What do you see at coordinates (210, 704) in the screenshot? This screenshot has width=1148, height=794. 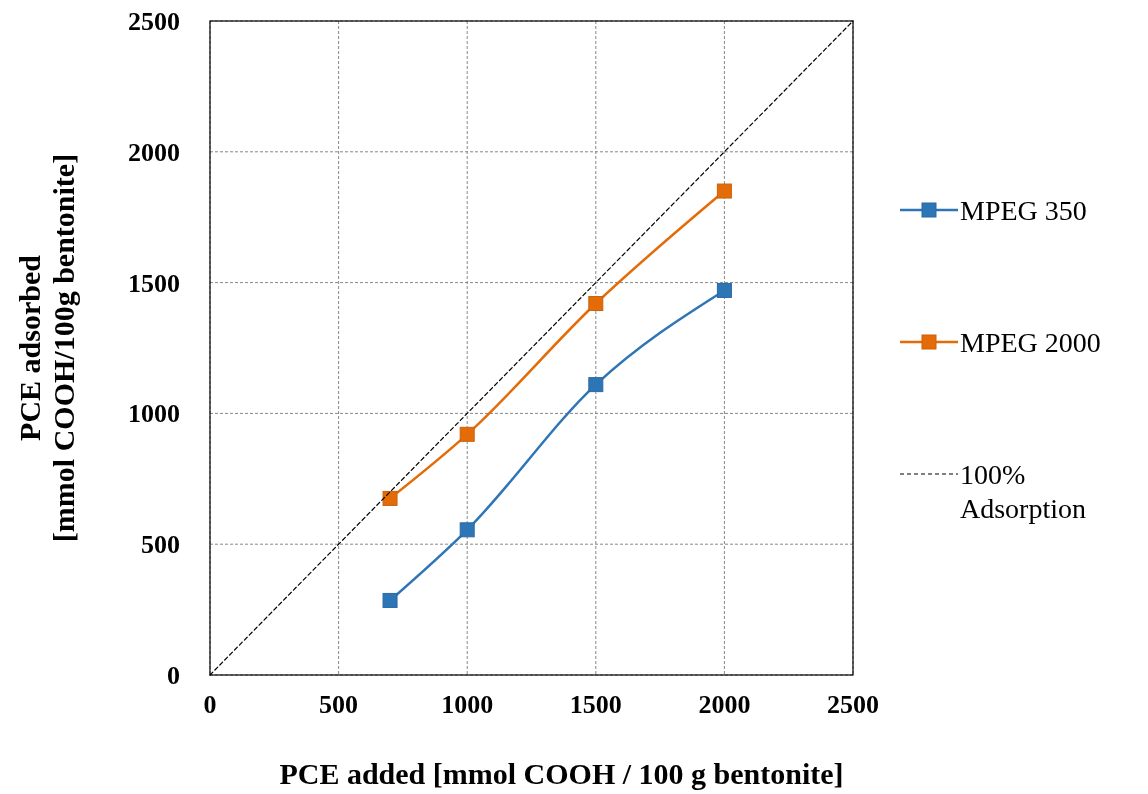 I see `x-tick-label: 0` at bounding box center [210, 704].